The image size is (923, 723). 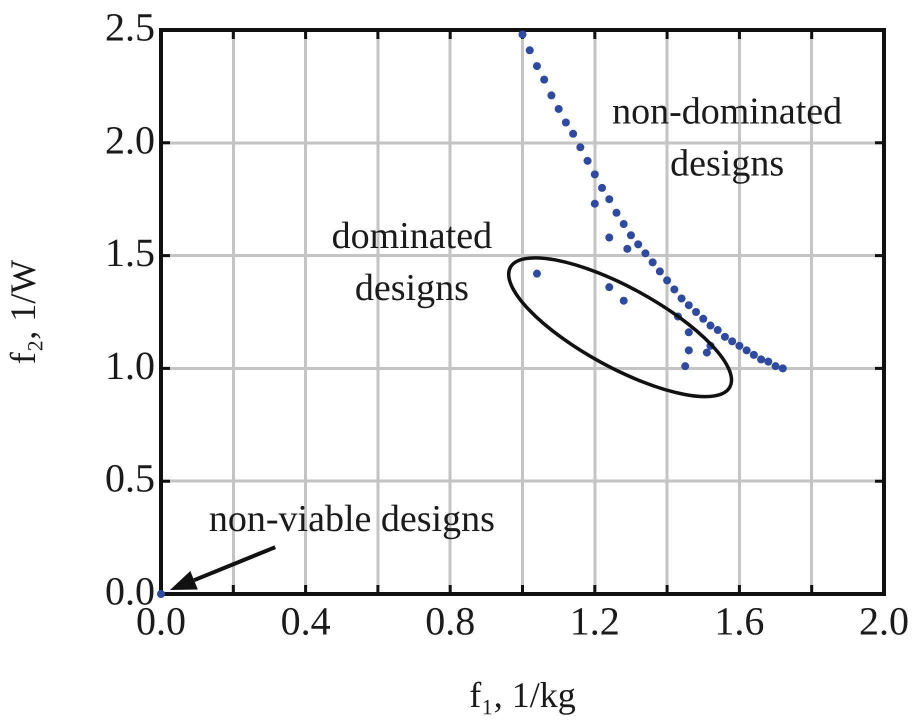 What do you see at coordinates (130, 253) in the screenshot?
I see `y-tick-label: 1.5` at bounding box center [130, 253].